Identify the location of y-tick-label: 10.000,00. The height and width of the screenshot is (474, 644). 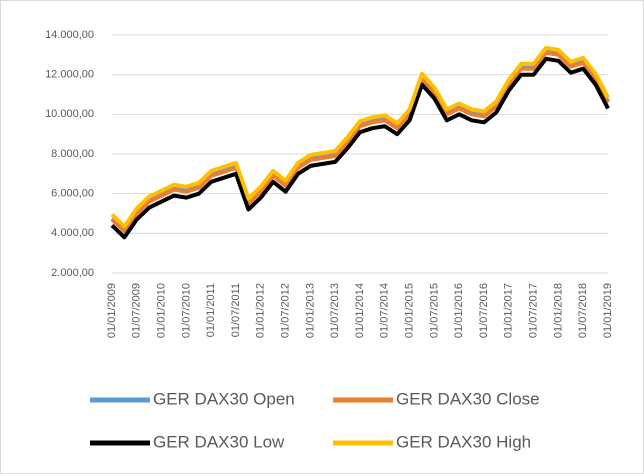
(69, 114).